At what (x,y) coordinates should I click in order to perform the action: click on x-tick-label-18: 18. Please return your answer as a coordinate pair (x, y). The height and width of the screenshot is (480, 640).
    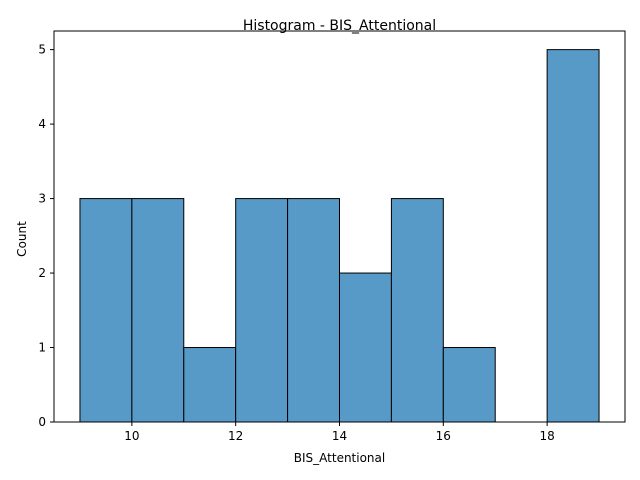
    Looking at the image, I should click on (546, 436).